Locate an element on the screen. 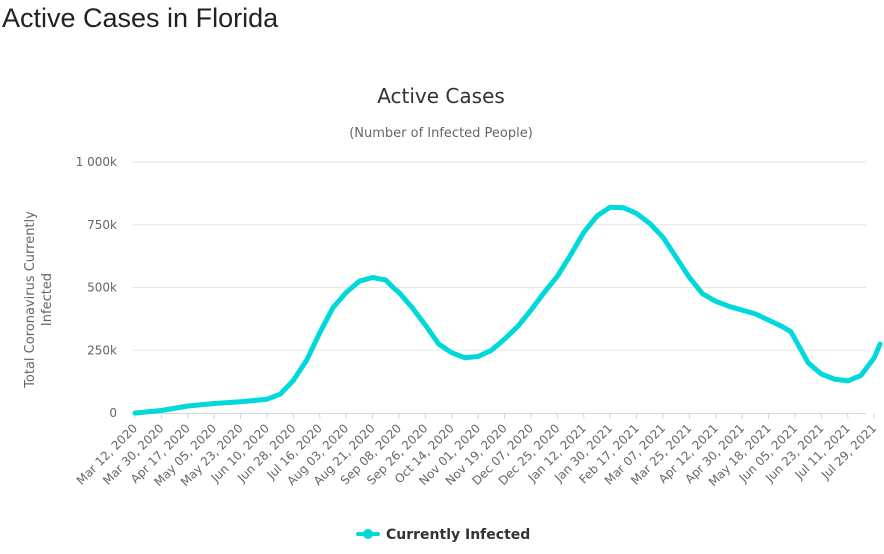 The image size is (884, 554). y-tick-label: 0 is located at coordinates (113, 413).